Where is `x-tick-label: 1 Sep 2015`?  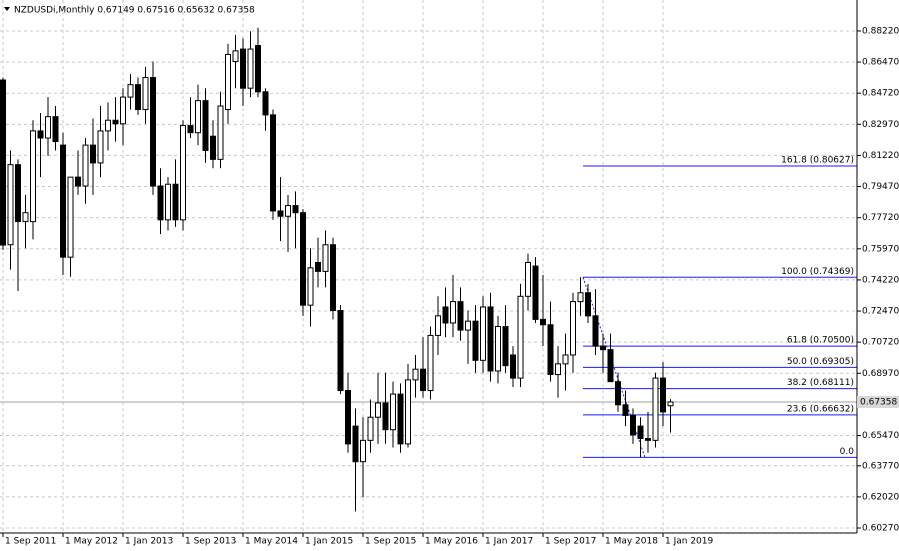 x-tick-label: 1 Sep 2015 is located at coordinates (390, 542).